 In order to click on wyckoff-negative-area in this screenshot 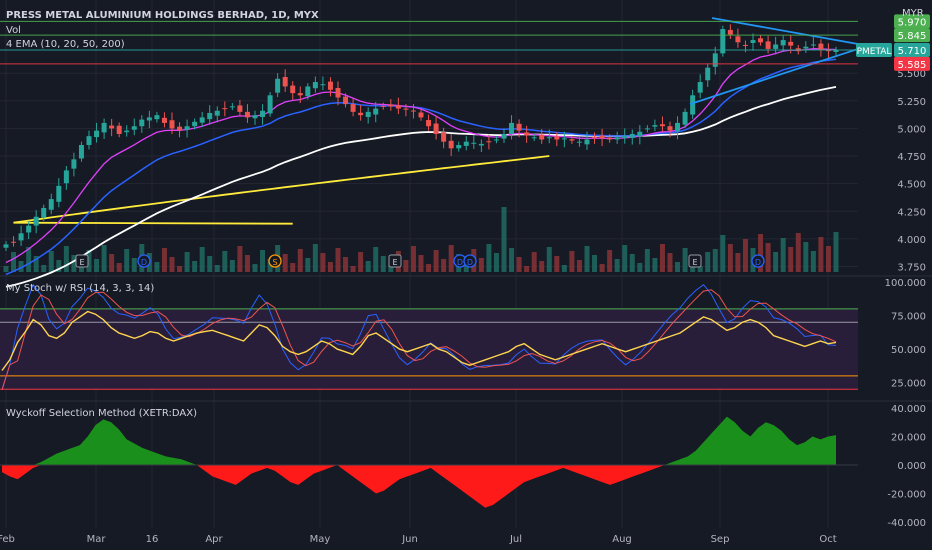, I will do `click(419, 486)`.